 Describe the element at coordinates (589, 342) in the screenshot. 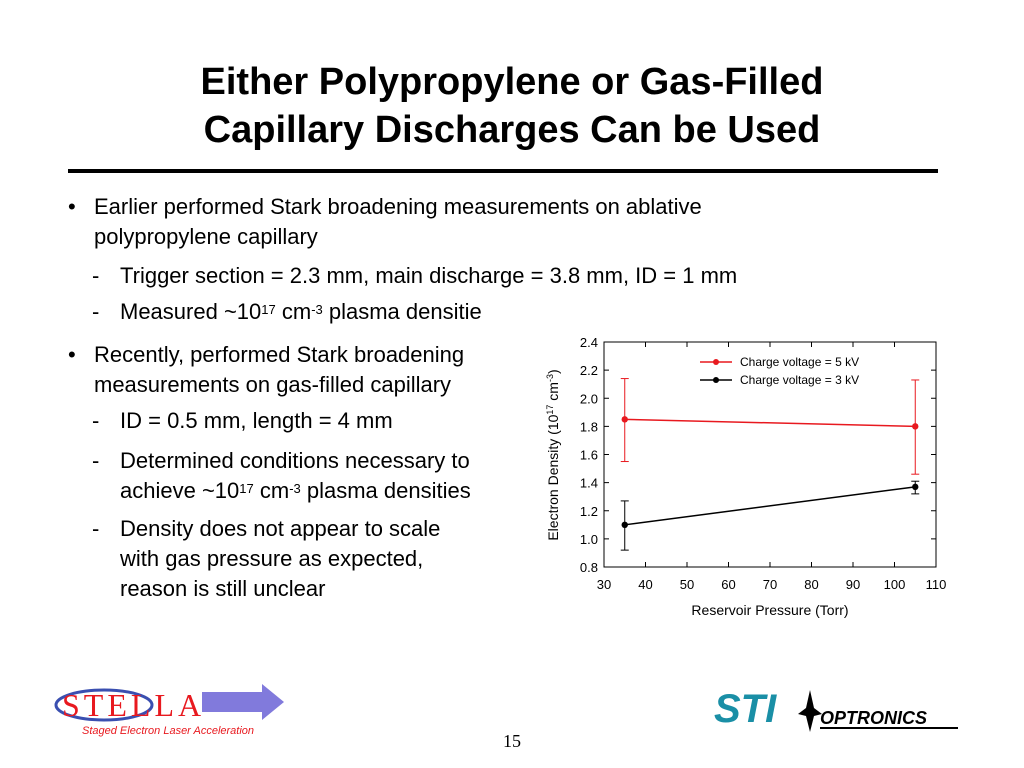

I see `y-tick-label: 2.4` at that location.